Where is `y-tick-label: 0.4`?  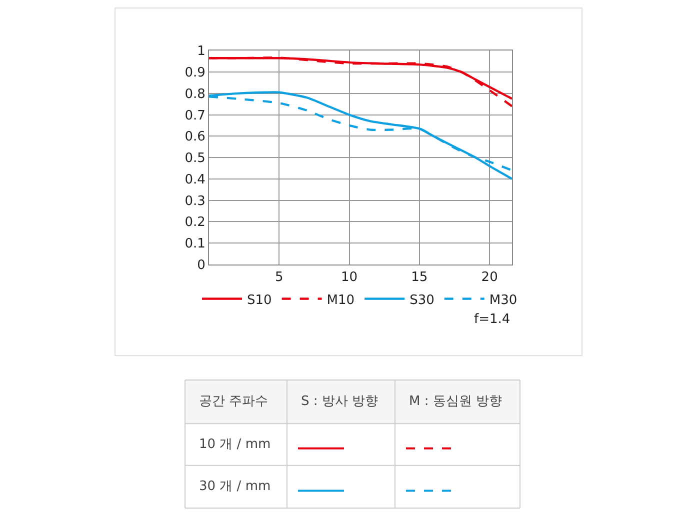
y-tick-label: 0.4 is located at coordinates (195, 180).